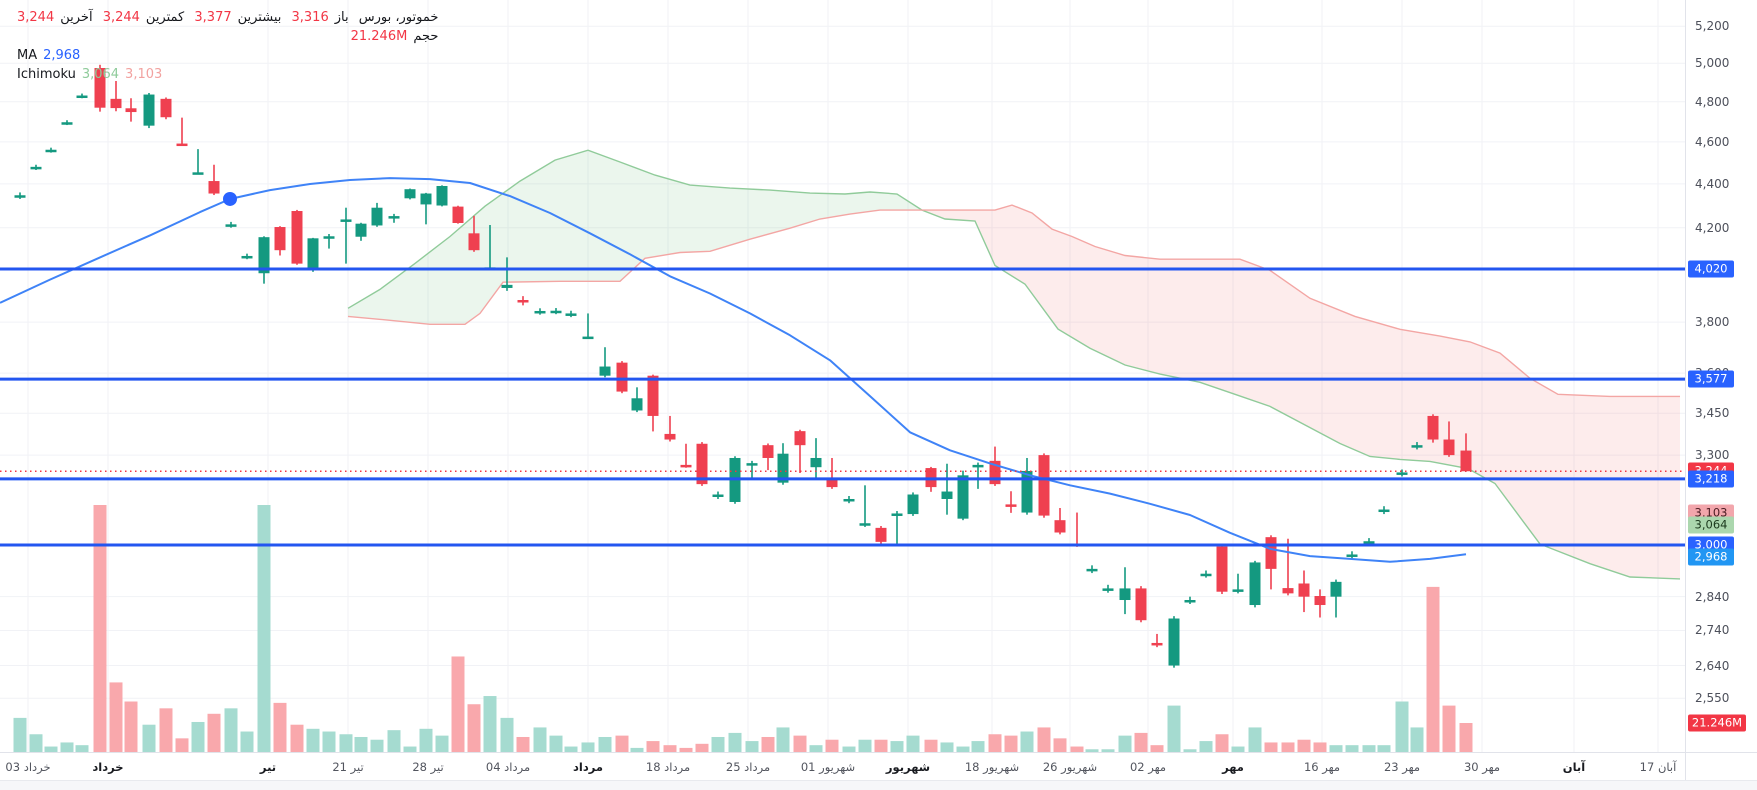 This screenshot has width=1757, height=790. I want to click on low-value: 3,244, so click(121, 17).